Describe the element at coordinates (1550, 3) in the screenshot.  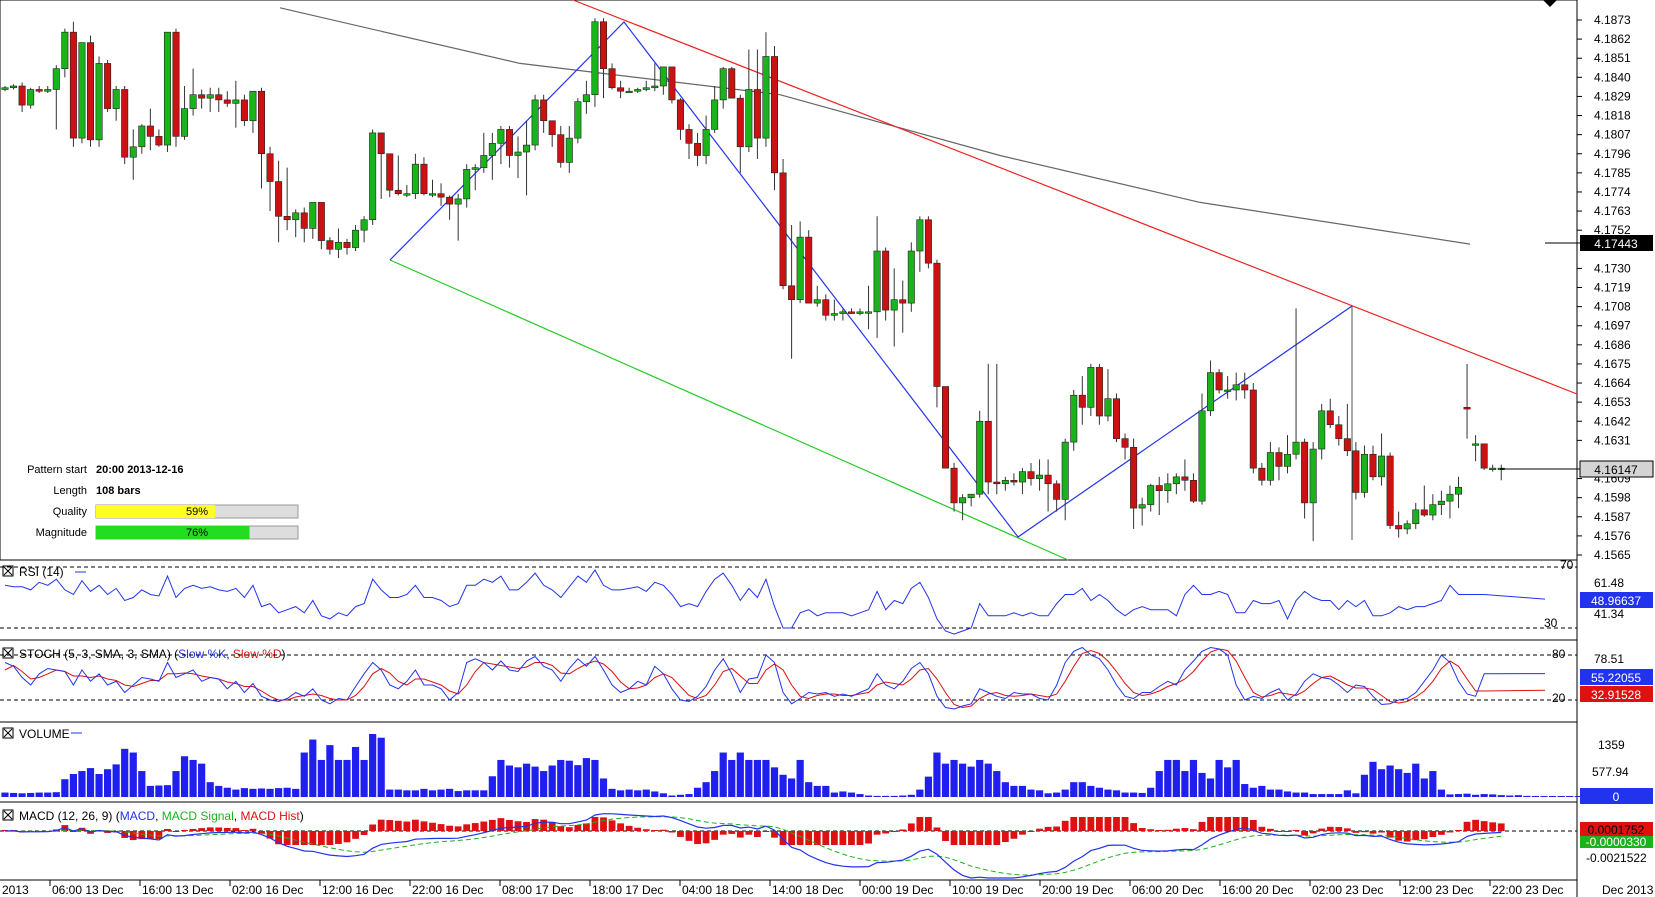
I see `scroll-marker-icon` at that location.